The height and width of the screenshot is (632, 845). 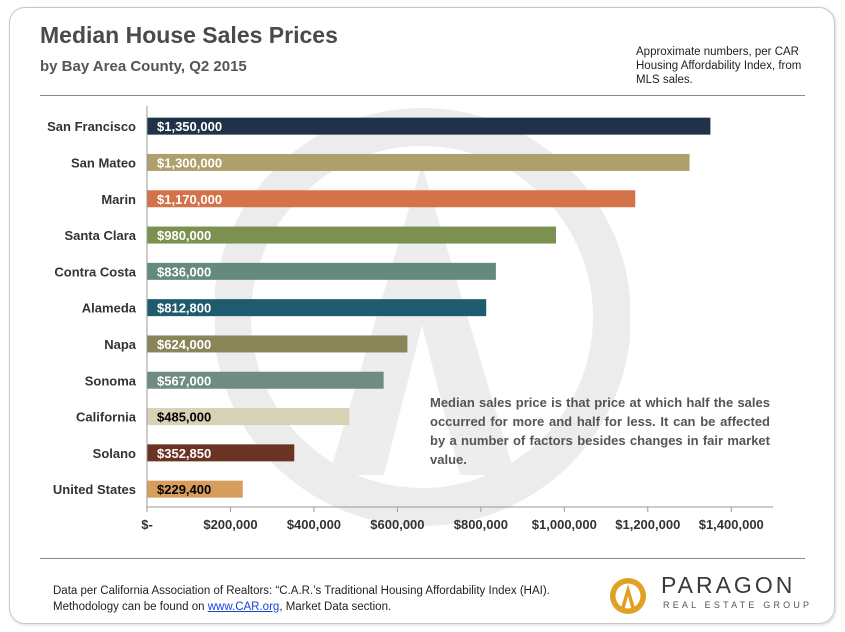 What do you see at coordinates (184, 235) in the screenshot?
I see `data-label-santa-clara: $980,000` at bounding box center [184, 235].